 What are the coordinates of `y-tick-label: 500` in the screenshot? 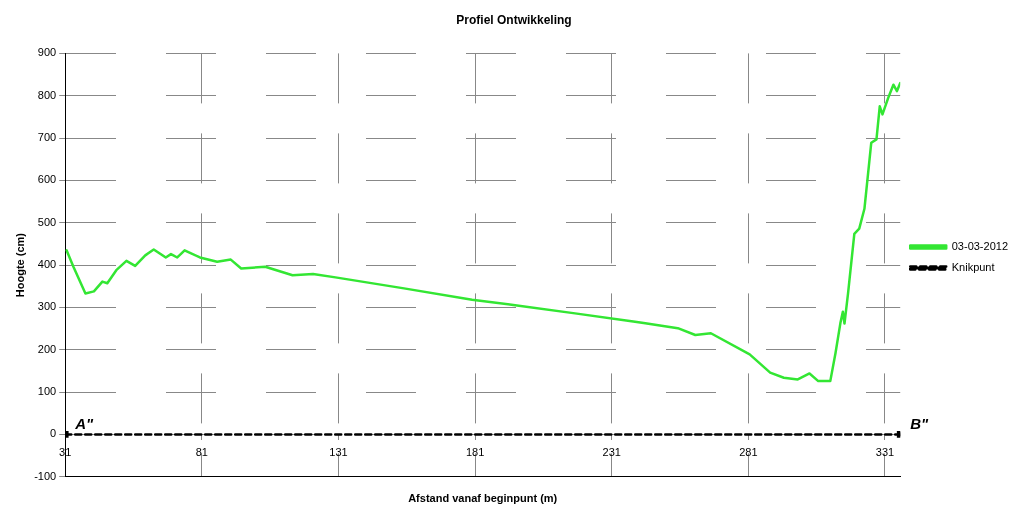 It's located at (47, 221).